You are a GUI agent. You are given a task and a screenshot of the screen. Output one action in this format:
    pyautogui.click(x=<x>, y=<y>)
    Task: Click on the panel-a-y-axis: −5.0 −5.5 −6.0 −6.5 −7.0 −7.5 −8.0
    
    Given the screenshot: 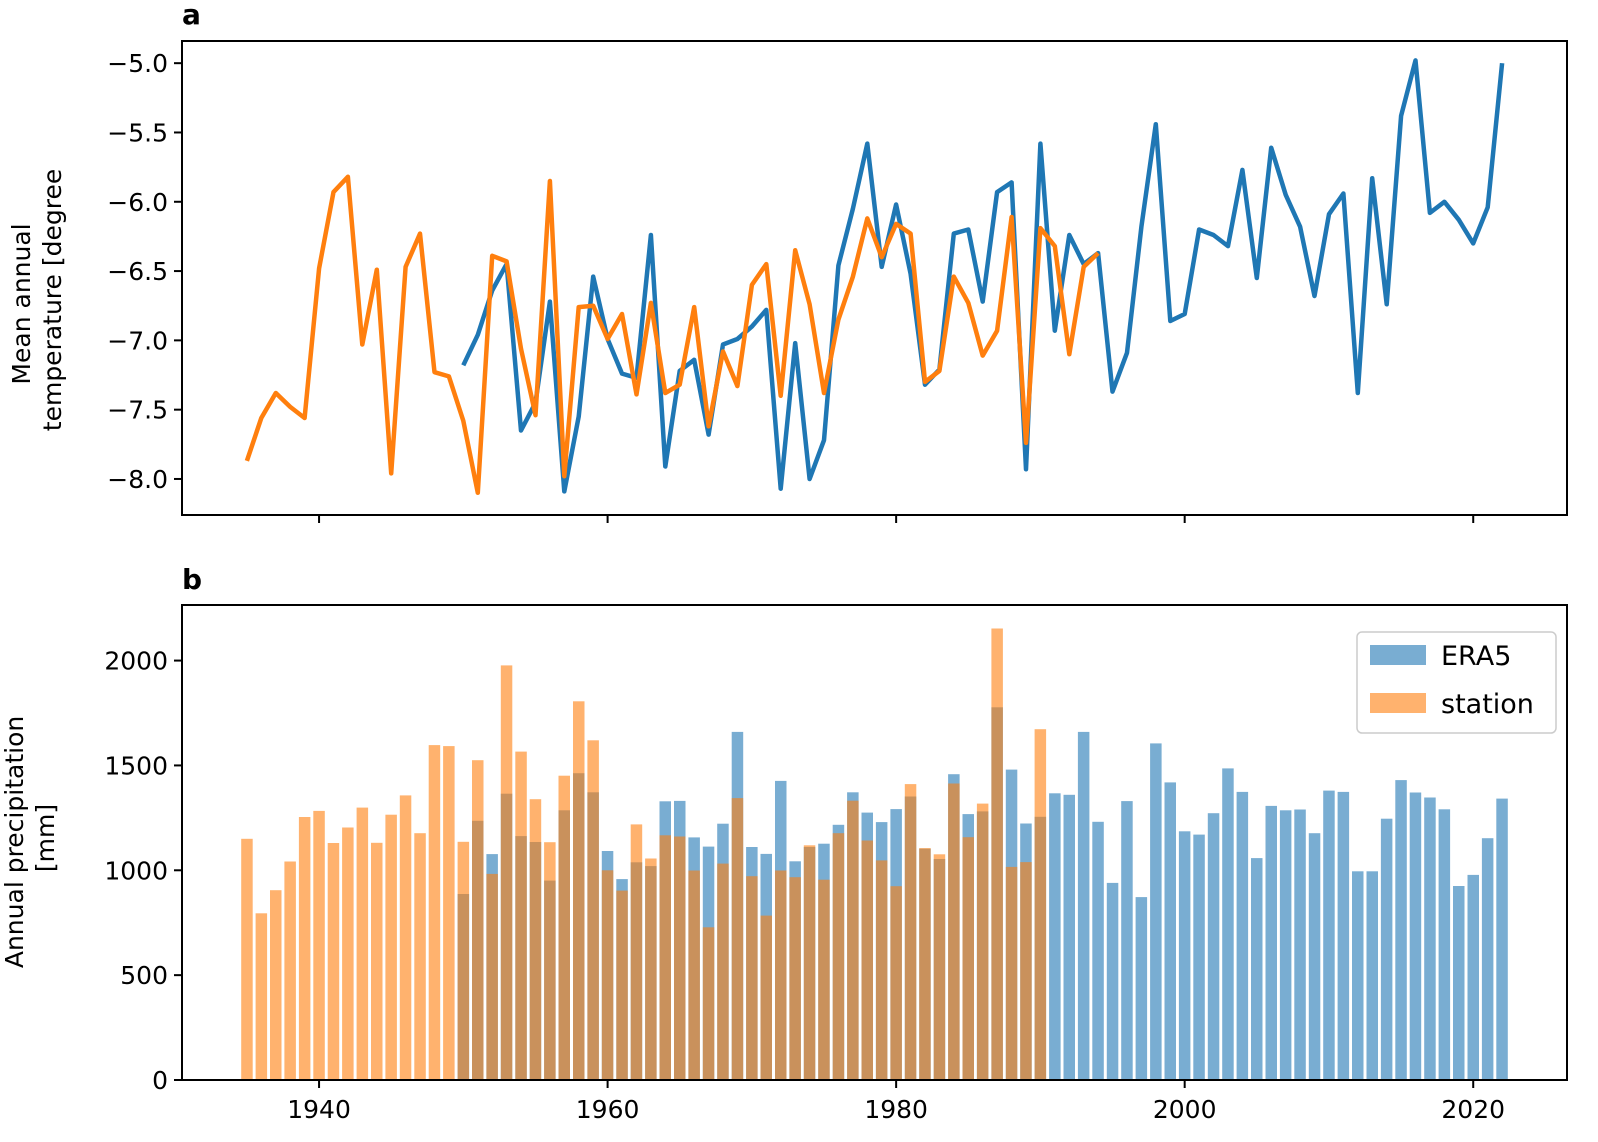 What is the action you would take?
    pyautogui.click(x=144, y=271)
    